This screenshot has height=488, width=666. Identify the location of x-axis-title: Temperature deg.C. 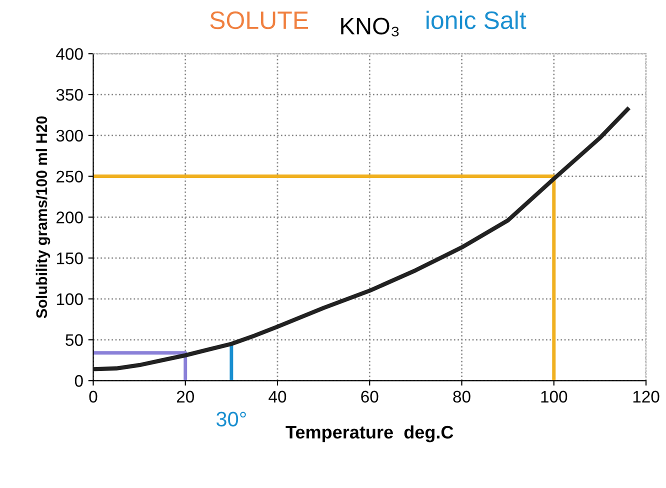
(370, 433).